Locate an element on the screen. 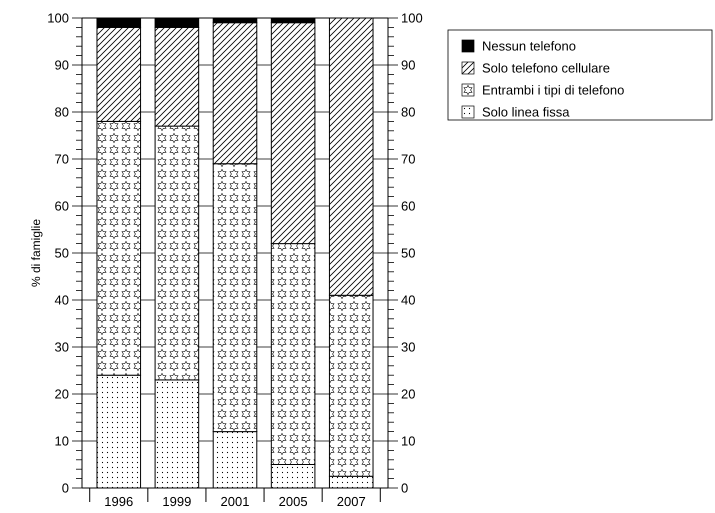 This screenshot has width=715, height=513. y-tick-label: 90 is located at coordinates (61, 65).